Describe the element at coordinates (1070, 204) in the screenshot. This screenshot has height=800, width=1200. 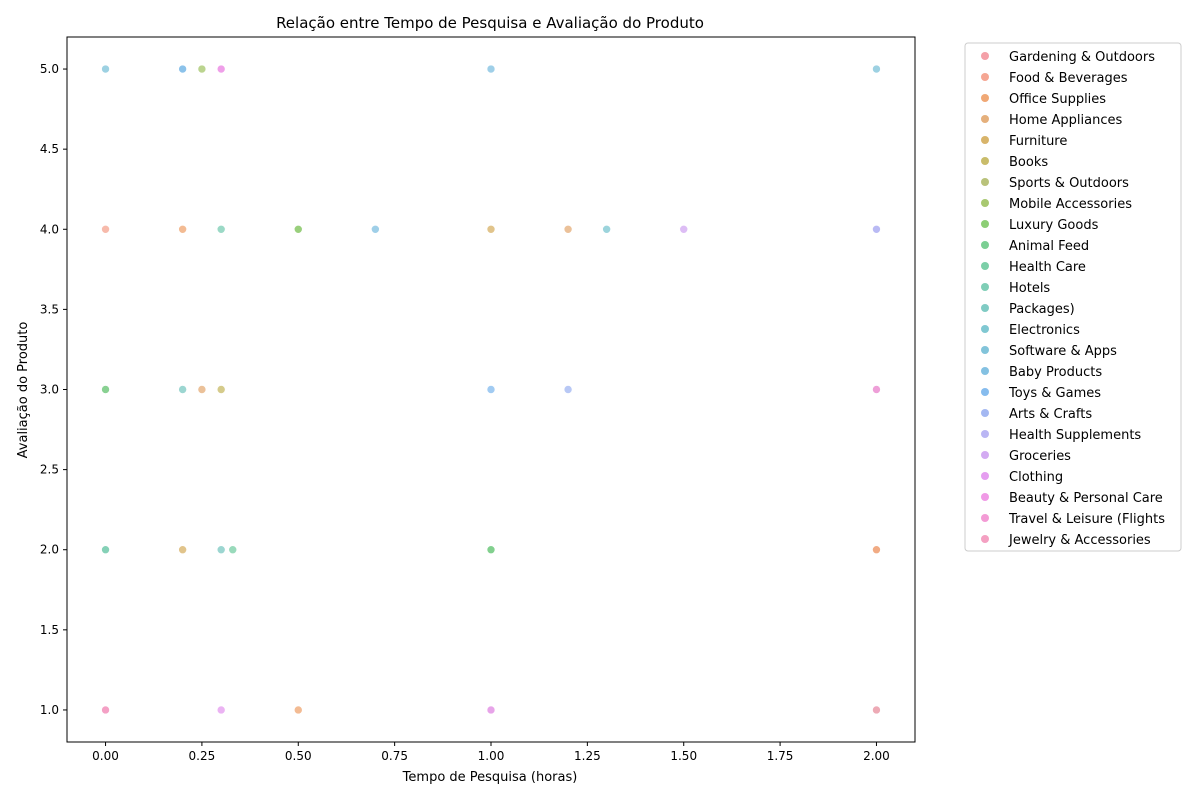
I see `legend-label: Mobile Accessories` at that location.